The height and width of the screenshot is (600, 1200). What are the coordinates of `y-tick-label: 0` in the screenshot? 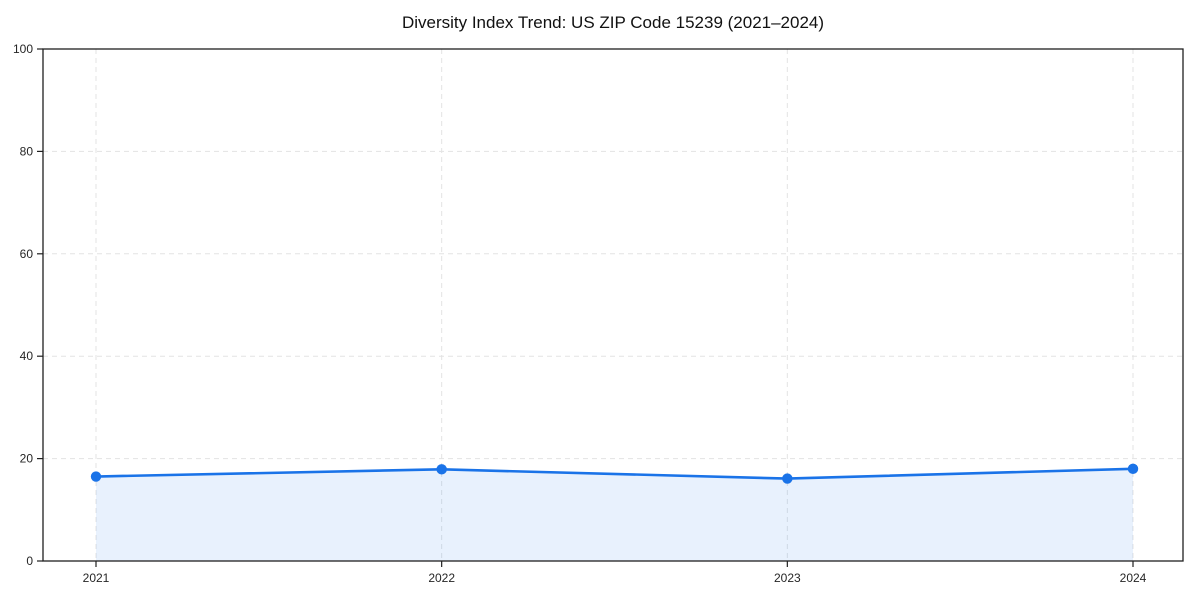 It's located at (29, 561).